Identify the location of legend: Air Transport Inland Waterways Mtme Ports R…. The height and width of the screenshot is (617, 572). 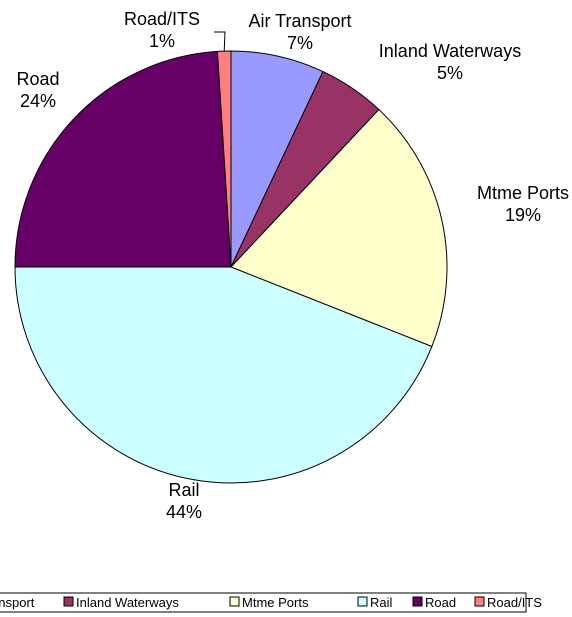
(271, 602).